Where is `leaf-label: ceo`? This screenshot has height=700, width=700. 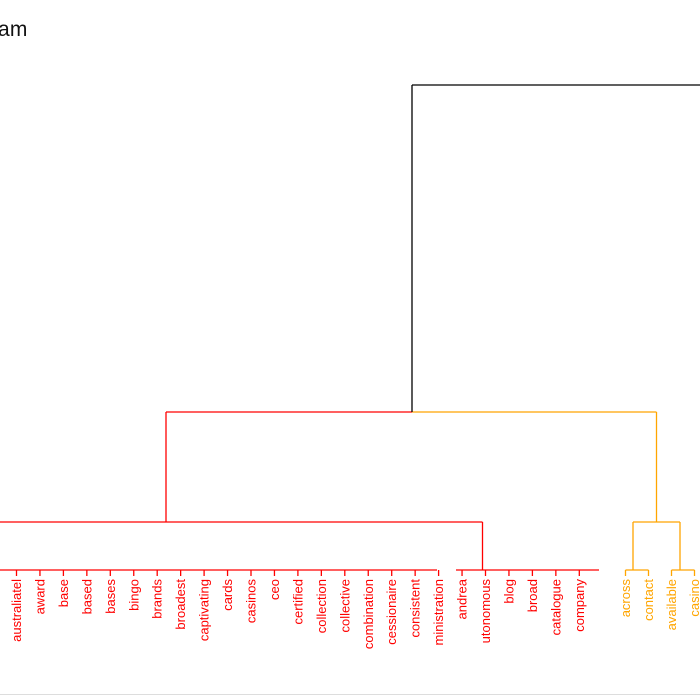 leaf-label: ceo is located at coordinates (274, 589).